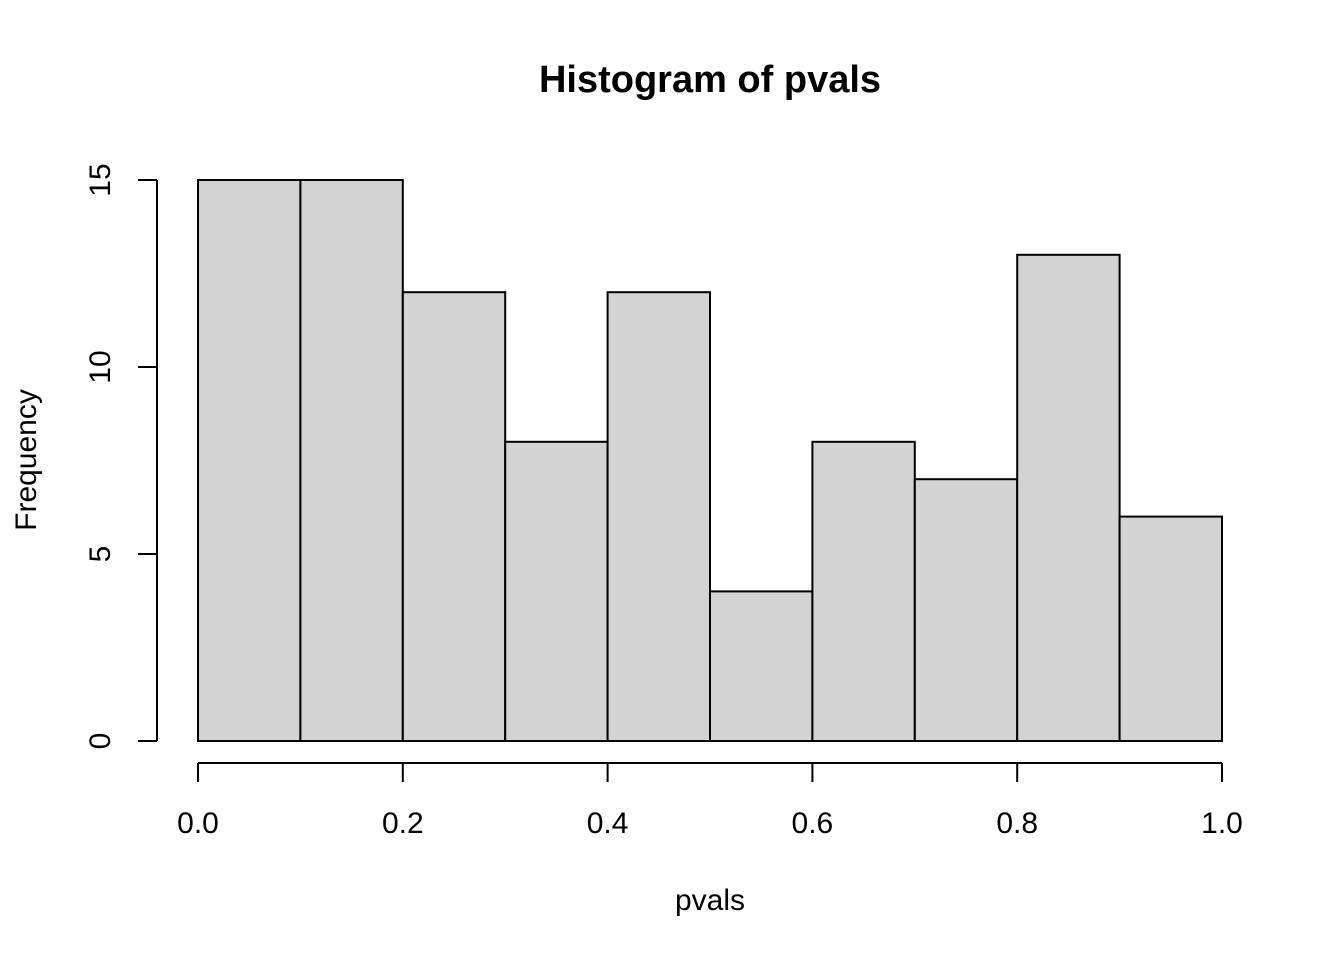 The image size is (1344, 960). Describe the element at coordinates (710, 801) in the screenshot. I see `x-axis: 0.0 0.2 0.4 0.6 0.8 1.0` at that location.